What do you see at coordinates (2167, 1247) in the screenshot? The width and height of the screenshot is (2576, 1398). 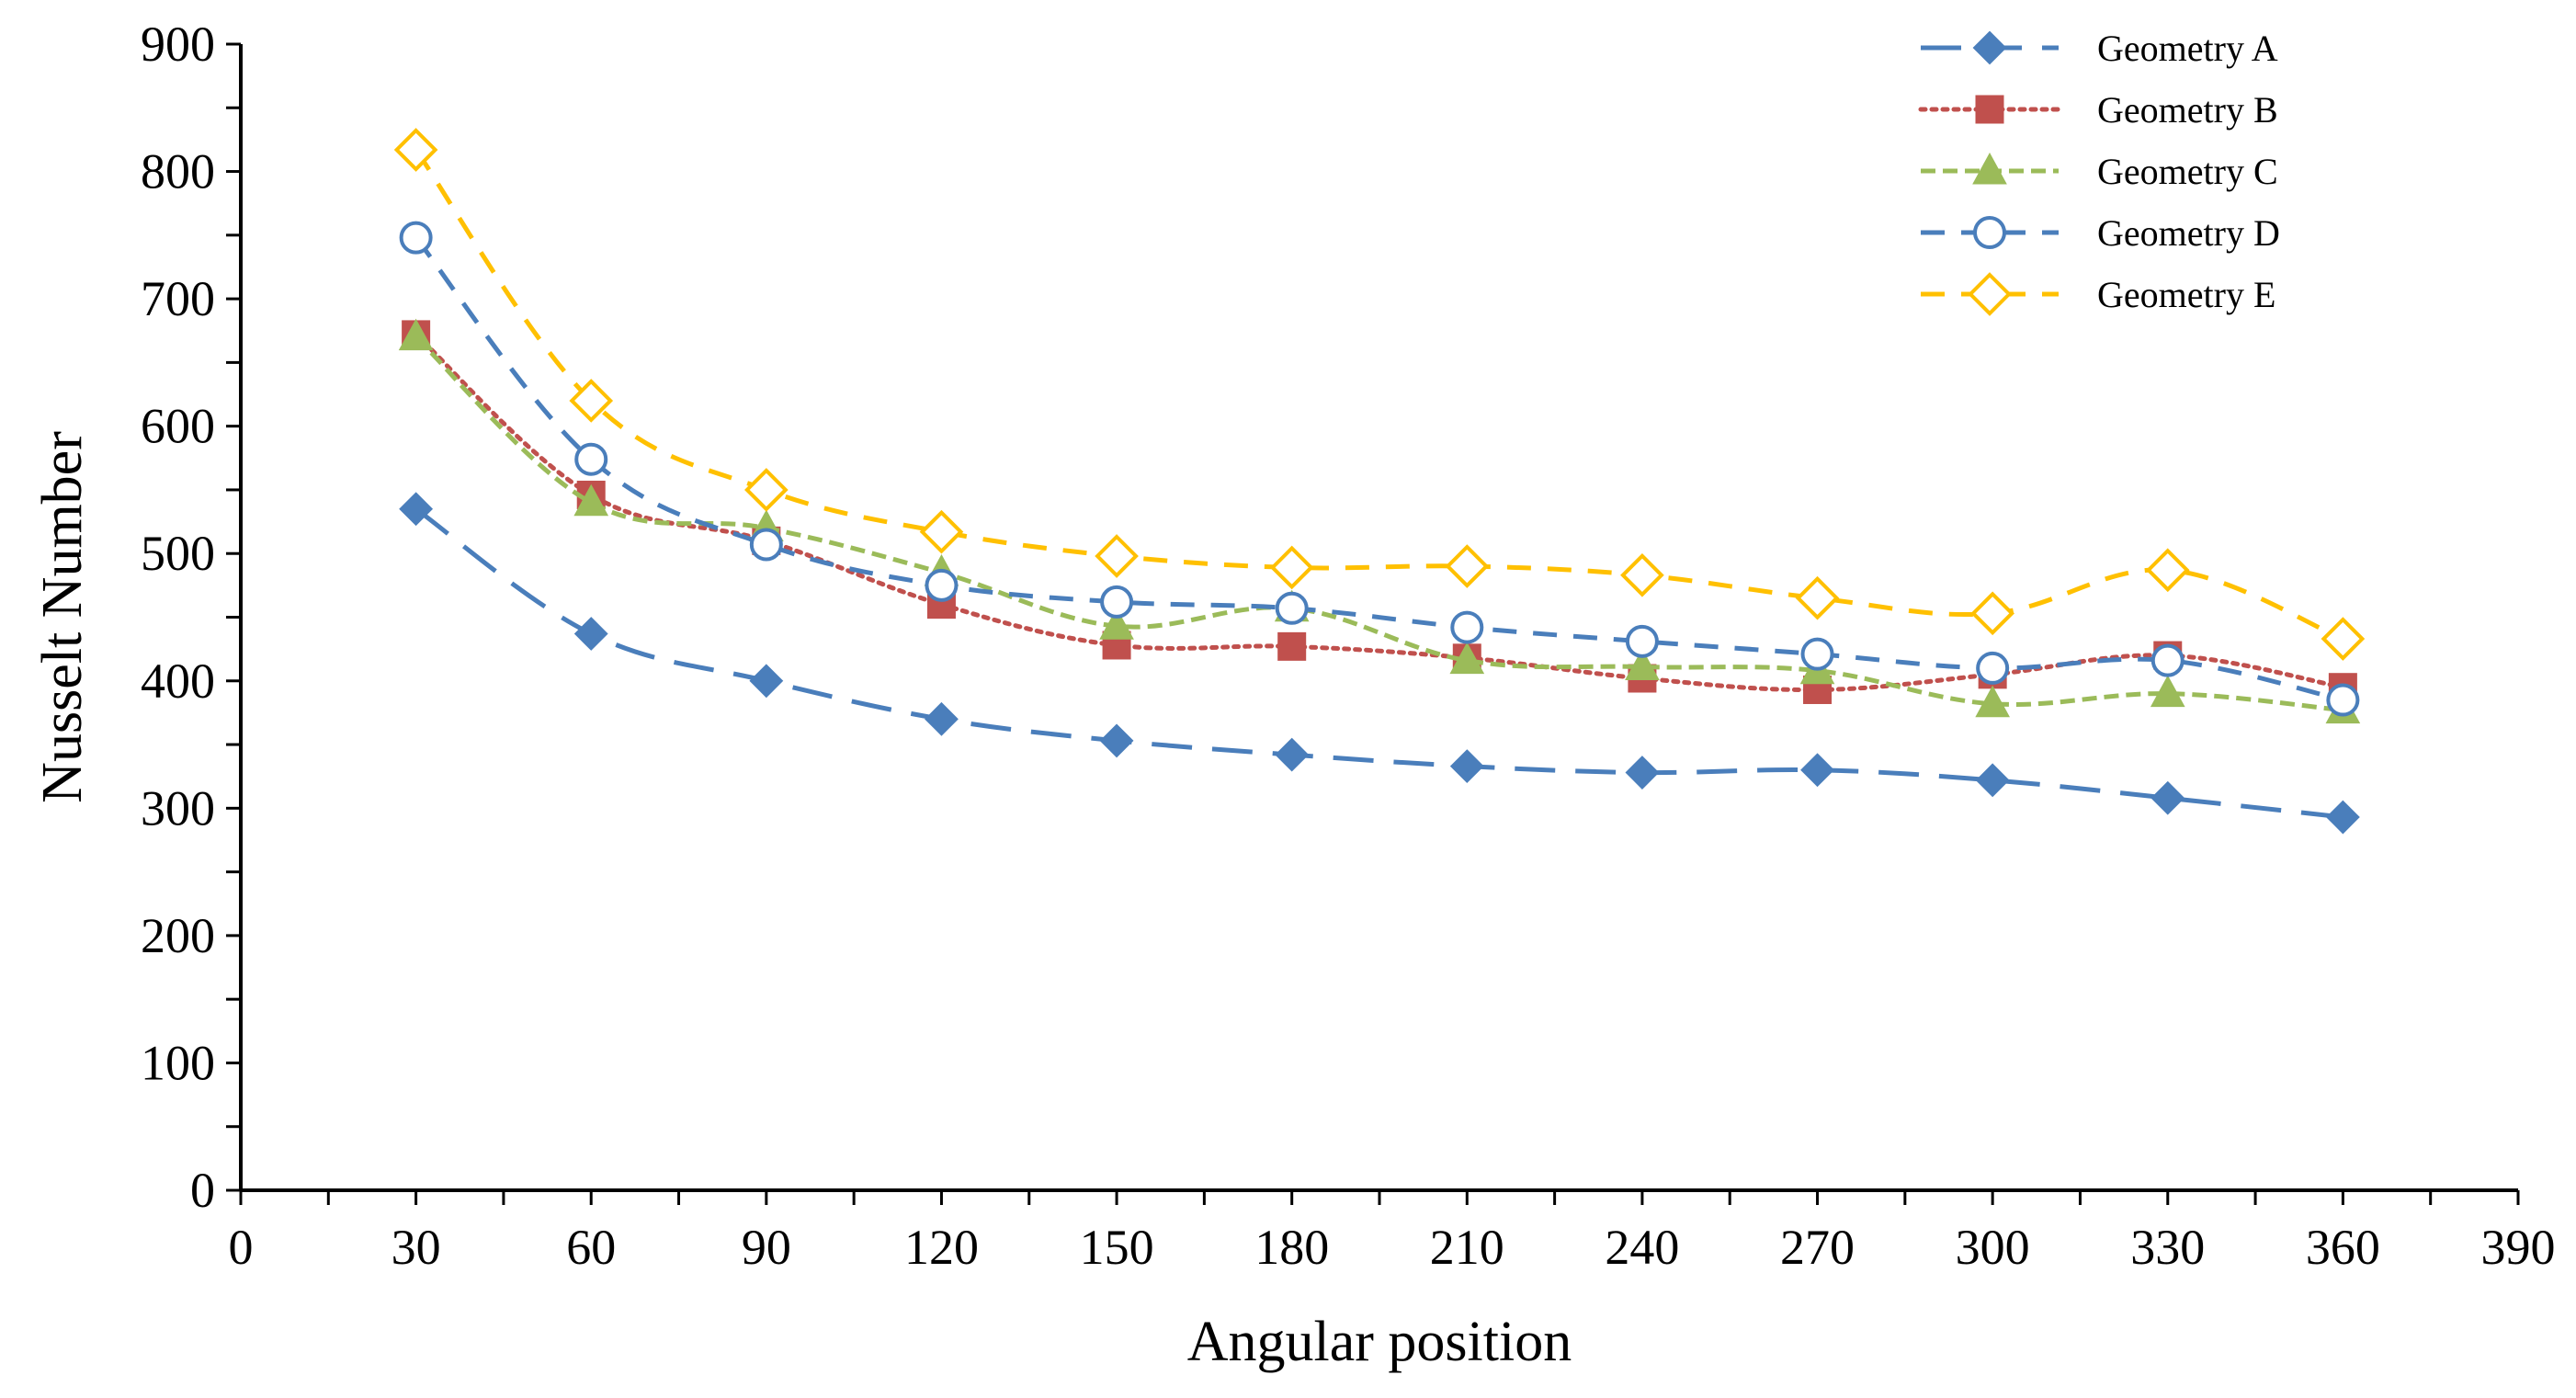 I see `x-tick-label: 330` at bounding box center [2167, 1247].